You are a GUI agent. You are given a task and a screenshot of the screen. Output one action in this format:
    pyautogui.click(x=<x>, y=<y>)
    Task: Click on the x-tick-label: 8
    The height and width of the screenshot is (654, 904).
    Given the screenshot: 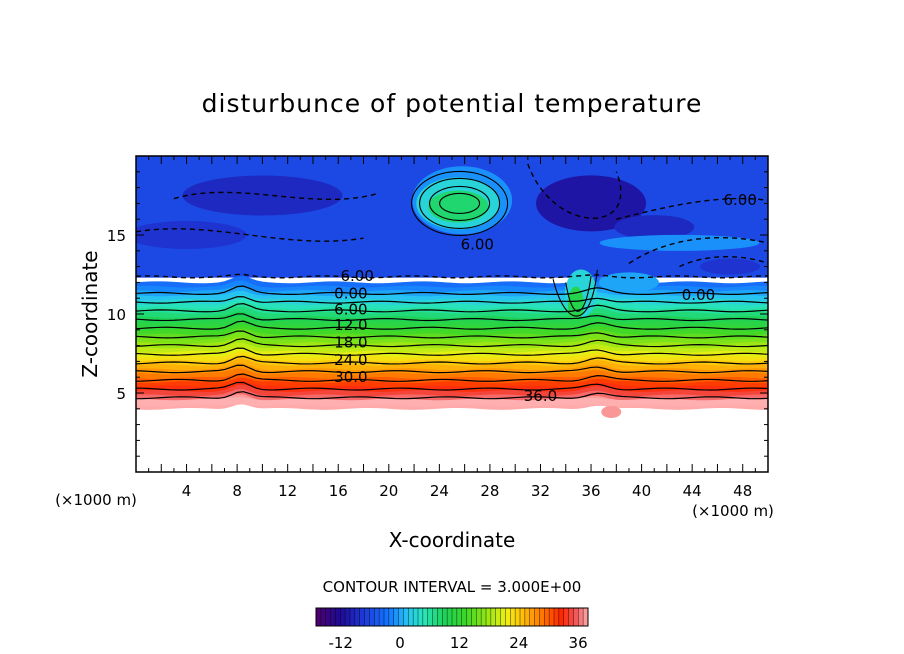 What is the action you would take?
    pyautogui.click(x=237, y=491)
    